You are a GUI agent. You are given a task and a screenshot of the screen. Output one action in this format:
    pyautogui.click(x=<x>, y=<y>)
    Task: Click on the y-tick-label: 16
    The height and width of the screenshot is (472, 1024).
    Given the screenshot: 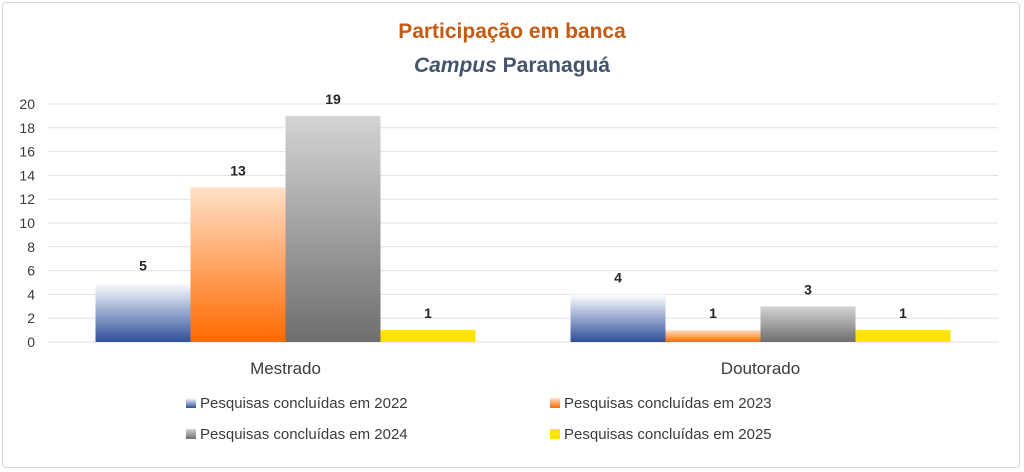 What is the action you would take?
    pyautogui.click(x=27, y=152)
    